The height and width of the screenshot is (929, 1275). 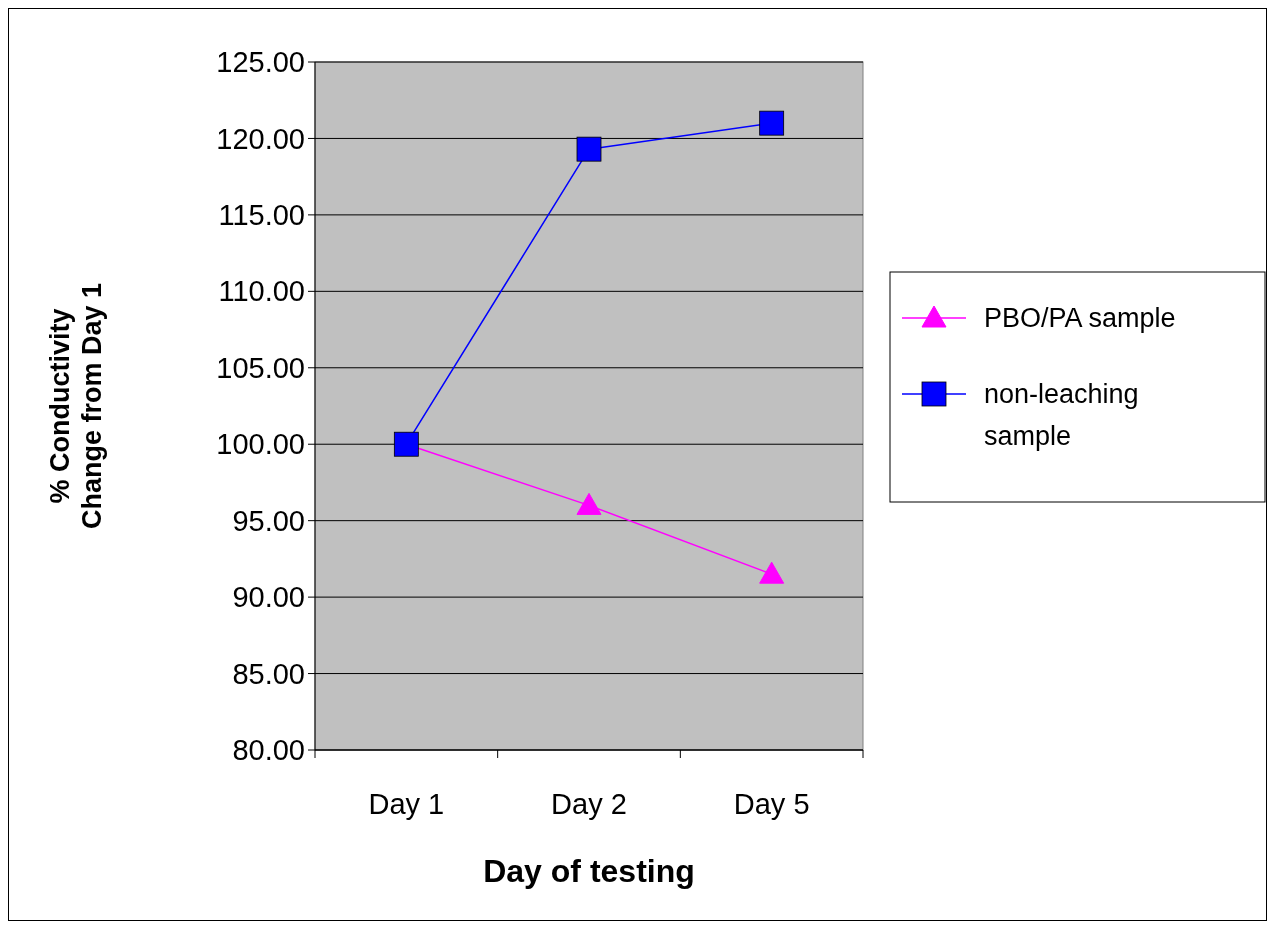 What do you see at coordinates (1061, 415) in the screenshot?
I see `legend-label: non-leaching sample` at bounding box center [1061, 415].